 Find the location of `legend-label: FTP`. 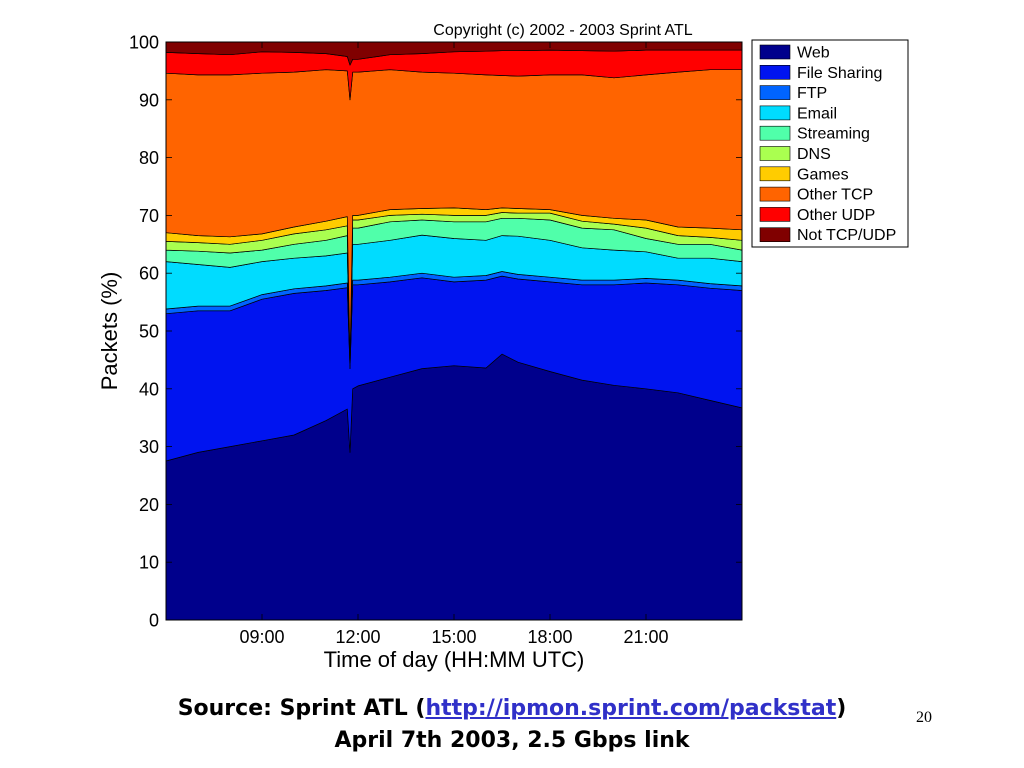

legend-label: FTP is located at coordinates (812, 93).